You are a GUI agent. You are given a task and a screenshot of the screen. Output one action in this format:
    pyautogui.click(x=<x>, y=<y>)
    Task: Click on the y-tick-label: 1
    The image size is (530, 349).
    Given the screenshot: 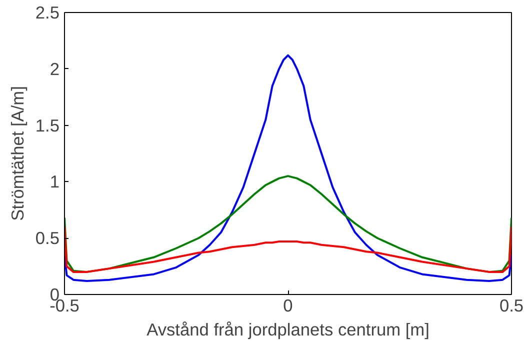 What is the action you would take?
    pyautogui.click(x=55, y=182)
    